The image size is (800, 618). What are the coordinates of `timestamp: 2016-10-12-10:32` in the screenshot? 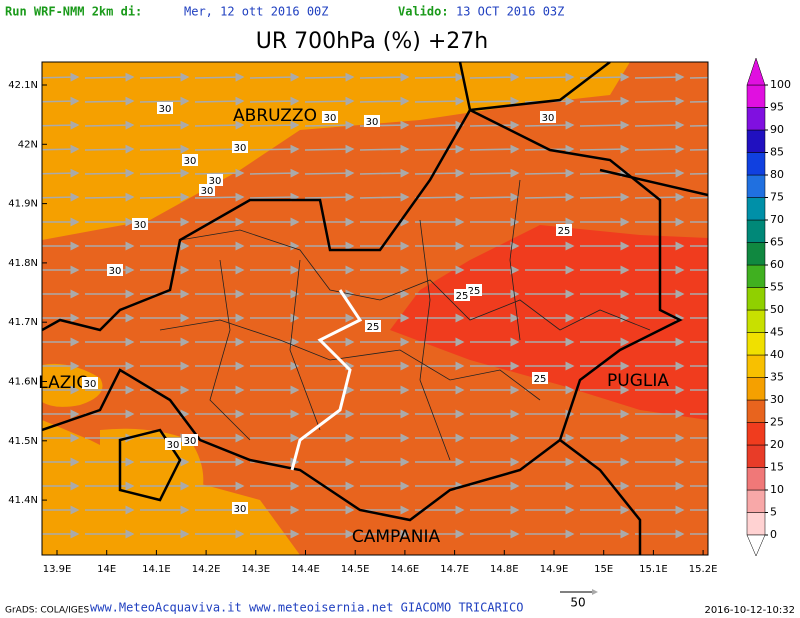 It's located at (749, 610).